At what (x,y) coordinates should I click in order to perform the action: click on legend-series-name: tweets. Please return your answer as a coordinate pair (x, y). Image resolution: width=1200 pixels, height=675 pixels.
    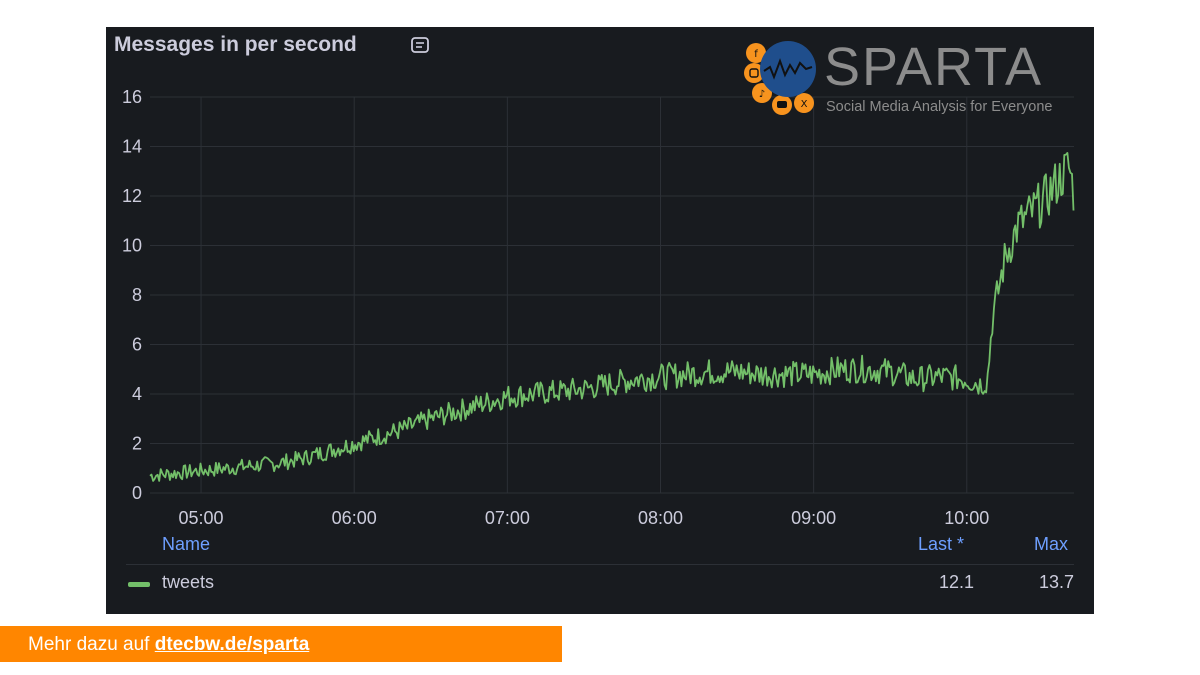
    Looking at the image, I should click on (188, 582).